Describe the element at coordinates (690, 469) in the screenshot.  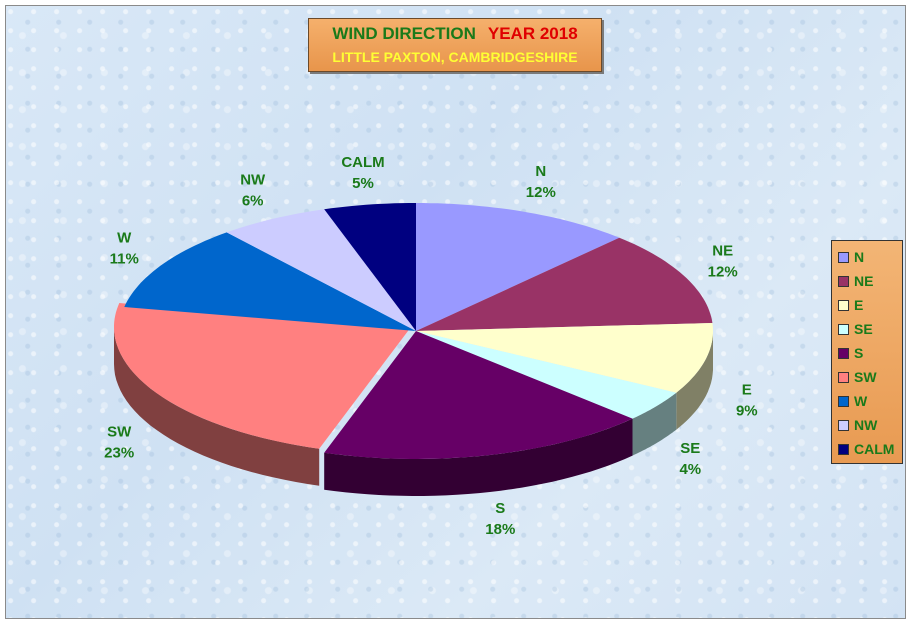
I see `slice-value-se: 4%` at that location.